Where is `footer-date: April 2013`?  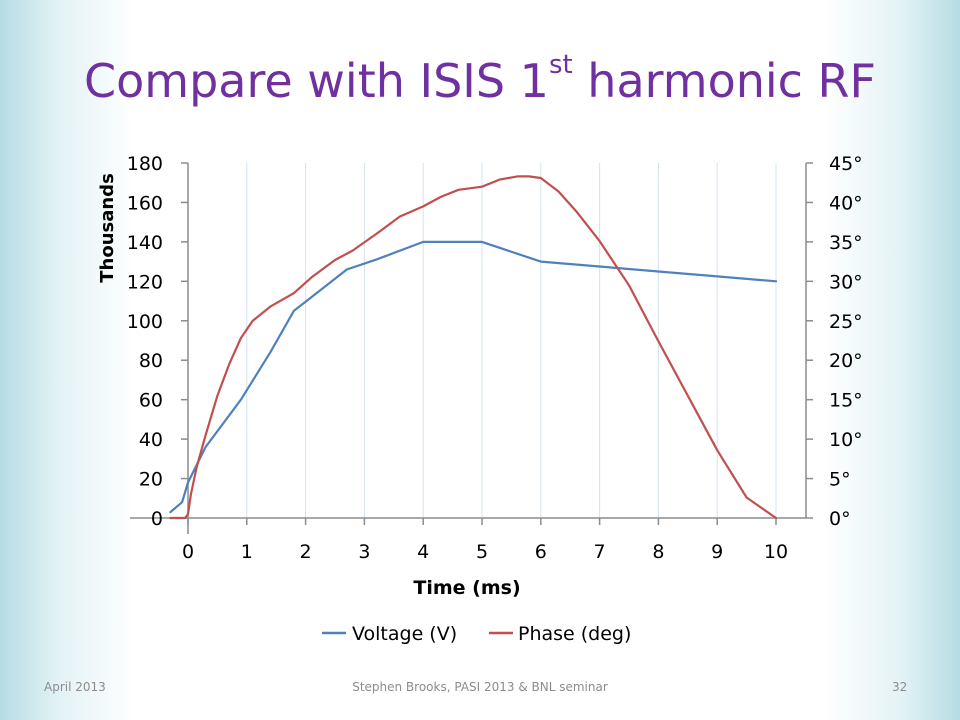 footer-date: April 2013 is located at coordinates (75, 687).